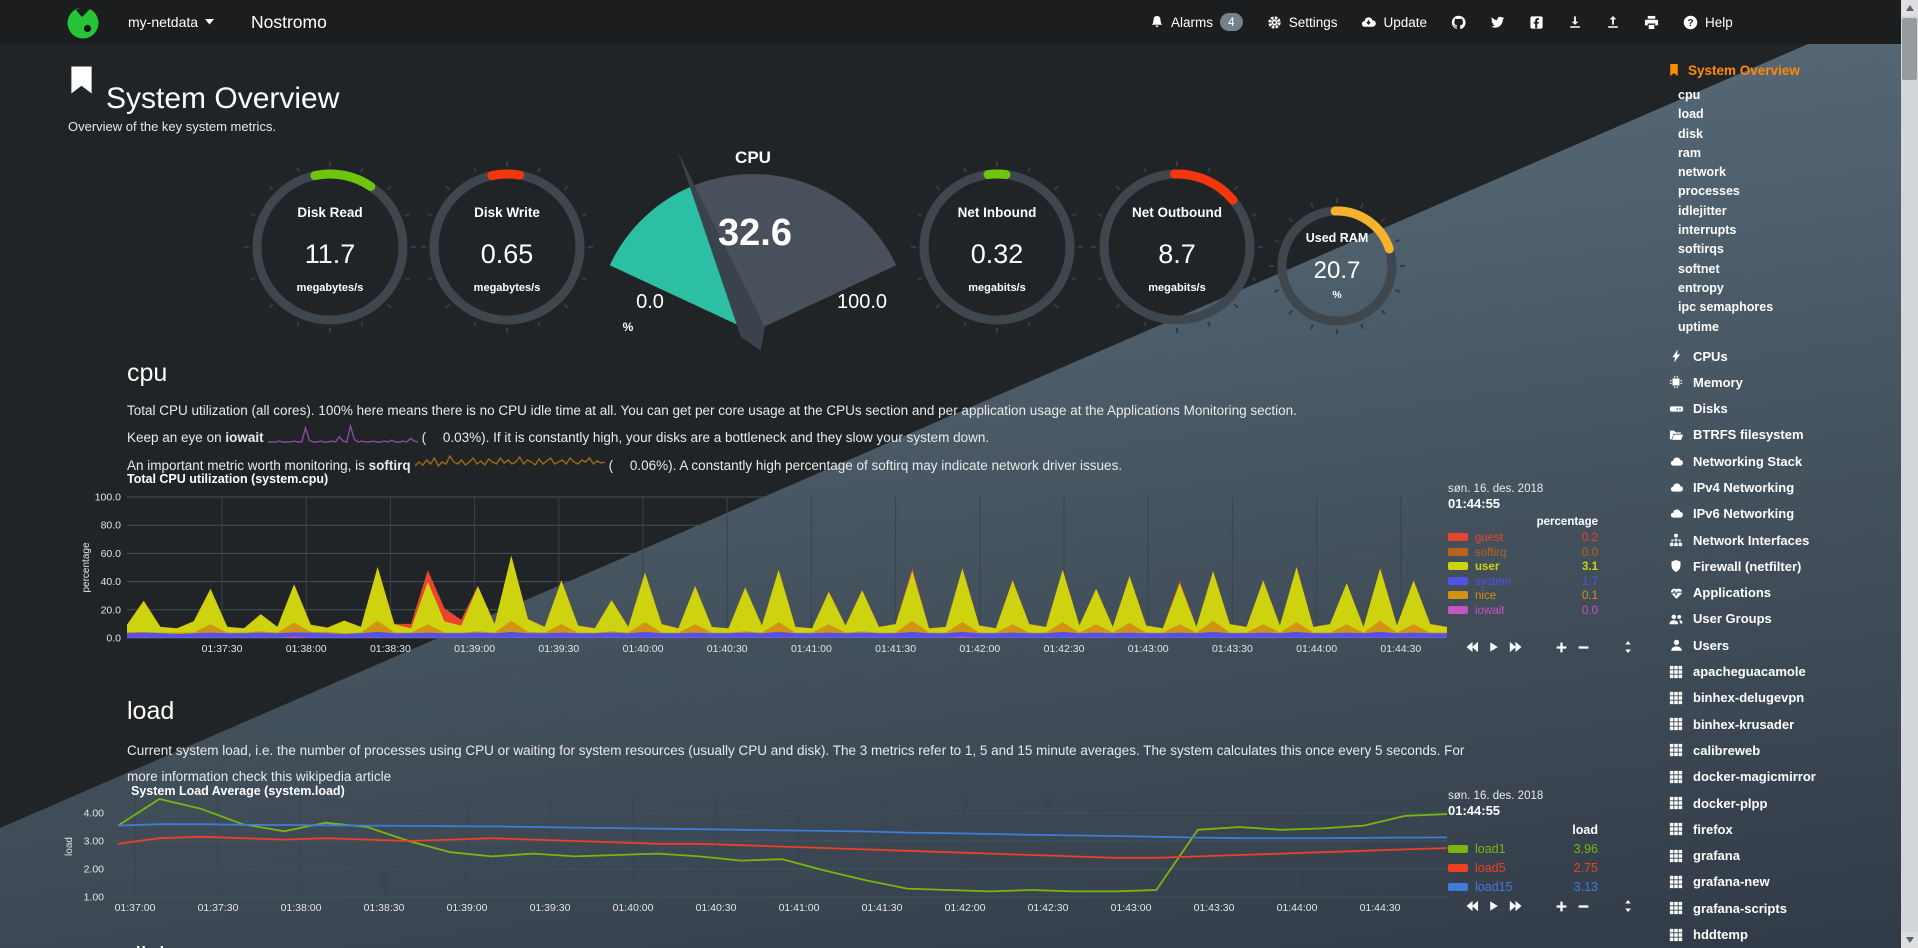 This screenshot has width=1918, height=948. I want to click on export-icon, so click(1575, 22).